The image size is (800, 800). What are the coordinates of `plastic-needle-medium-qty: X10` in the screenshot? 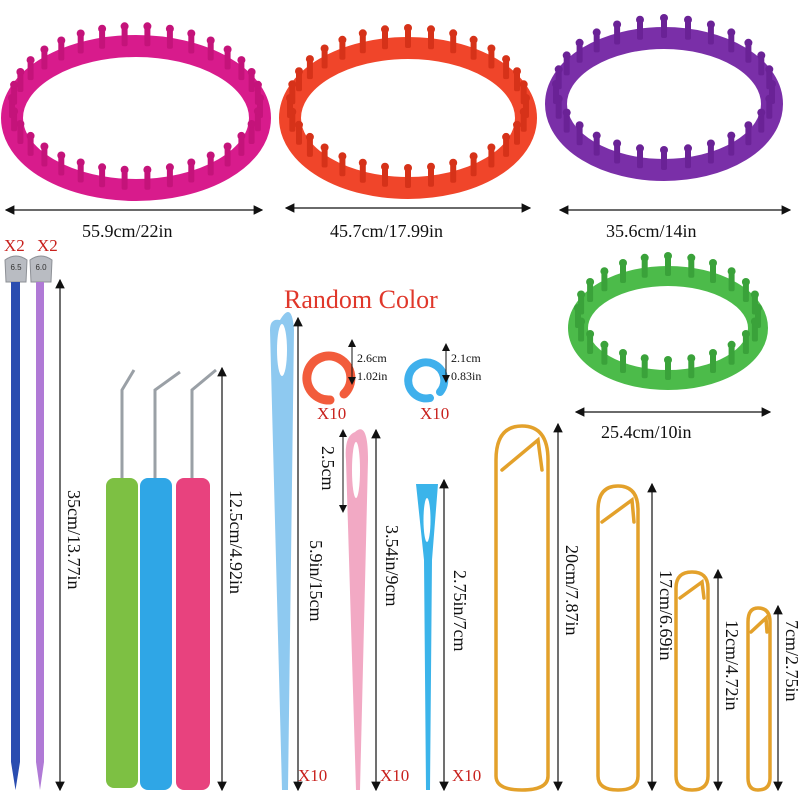 It's located at (395, 775).